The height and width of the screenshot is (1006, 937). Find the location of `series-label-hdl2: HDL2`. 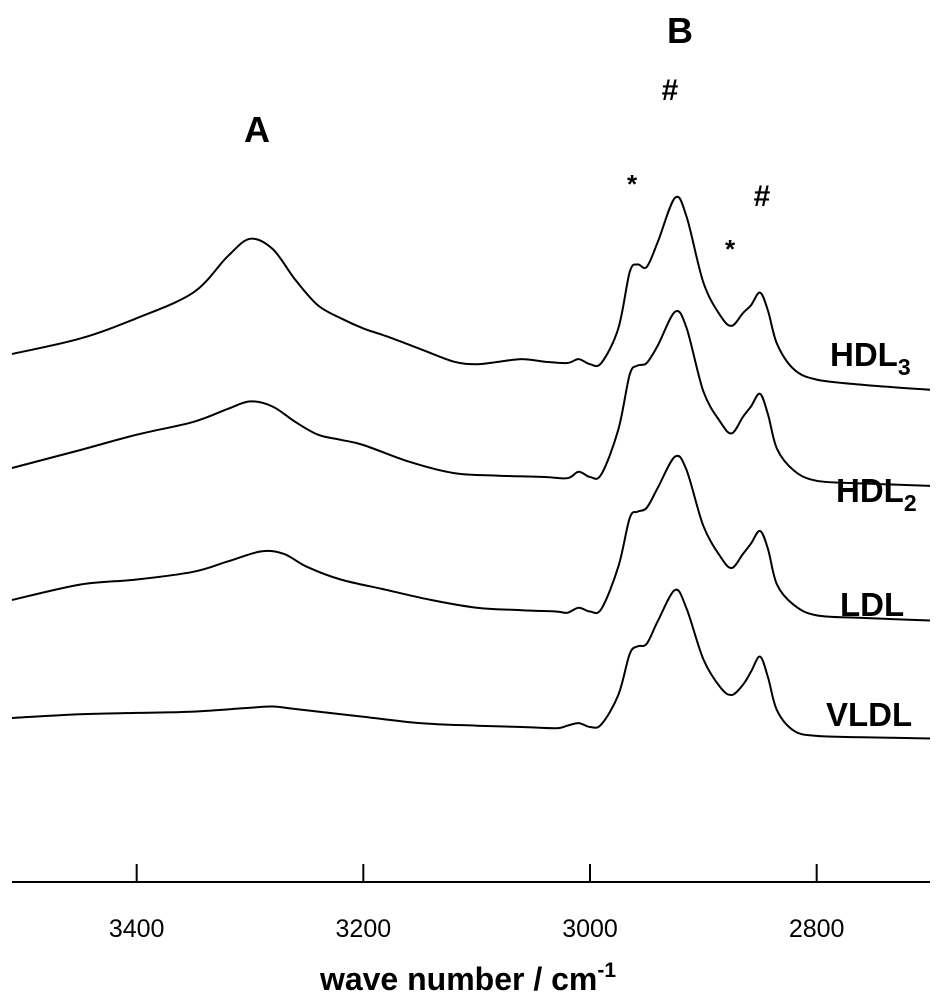

series-label-hdl2: HDL2 is located at coordinates (876, 494).